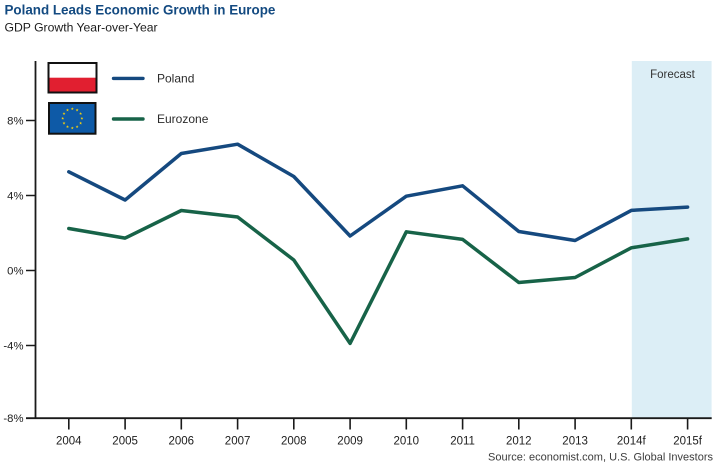  Describe the element at coordinates (182, 442) in the screenshot. I see `svg-text: 2006` at that location.